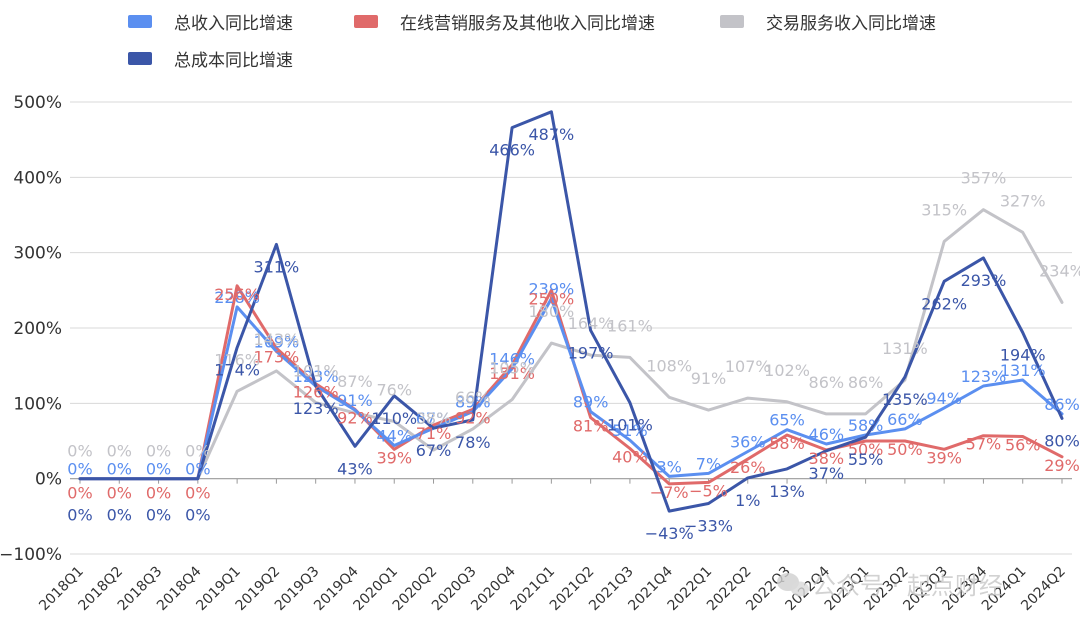 The width and height of the screenshot is (1080, 636). I want to click on data-label-s3-4: 174%, so click(237, 370).